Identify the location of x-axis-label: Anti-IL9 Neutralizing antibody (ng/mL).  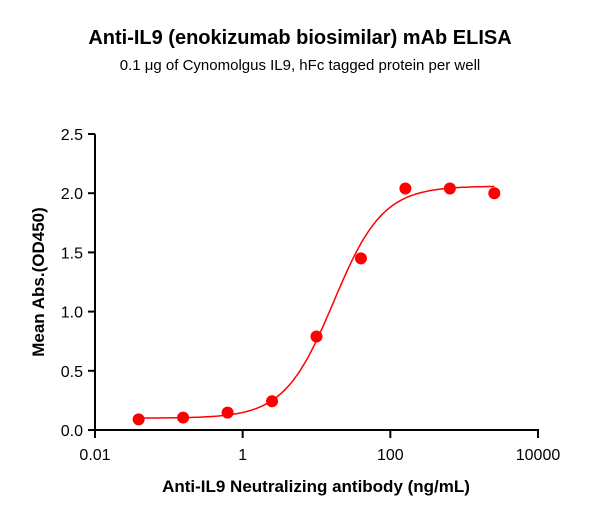
(316, 486).